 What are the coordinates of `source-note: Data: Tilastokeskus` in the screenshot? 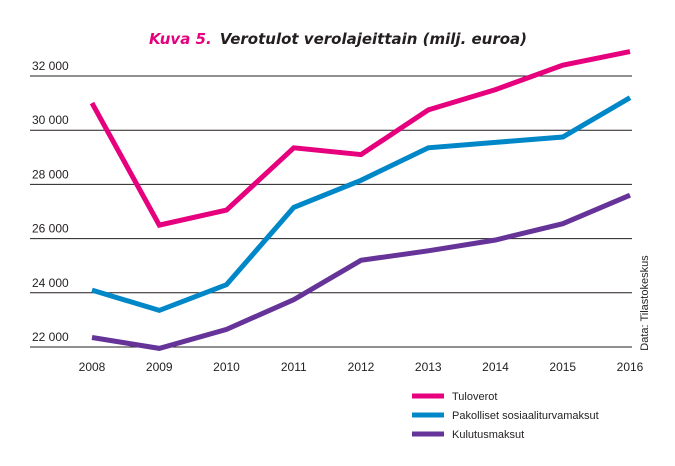 It's located at (645, 303).